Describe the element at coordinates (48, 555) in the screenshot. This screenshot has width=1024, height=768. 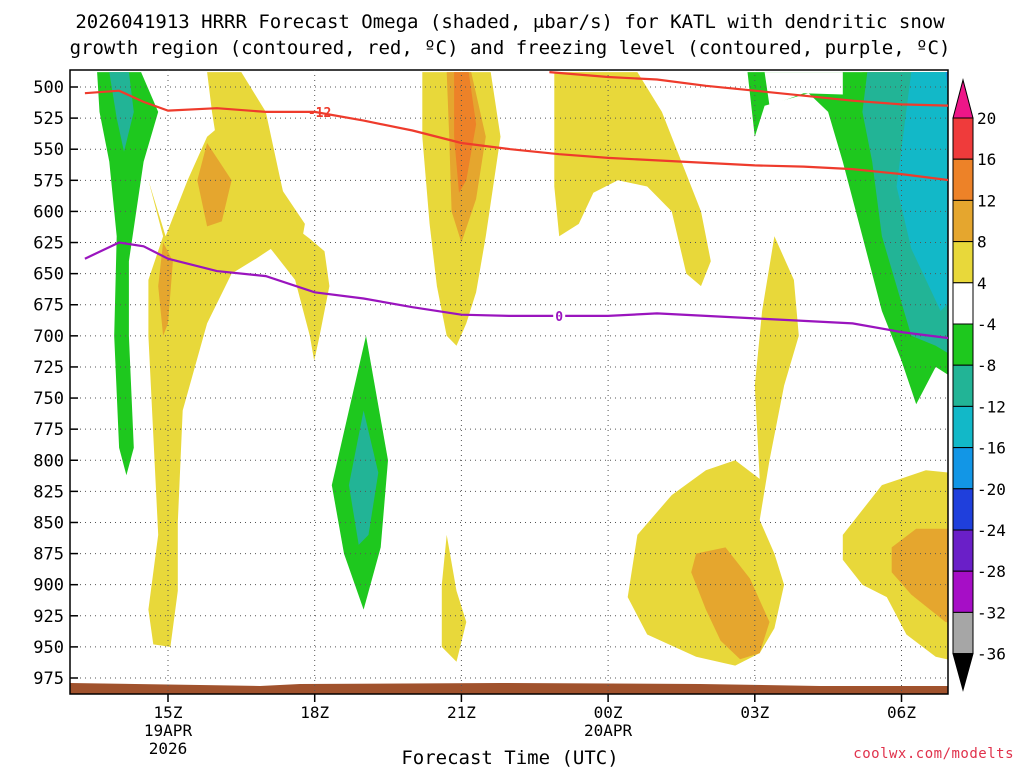
I see `y-tick-label: 875` at that location.